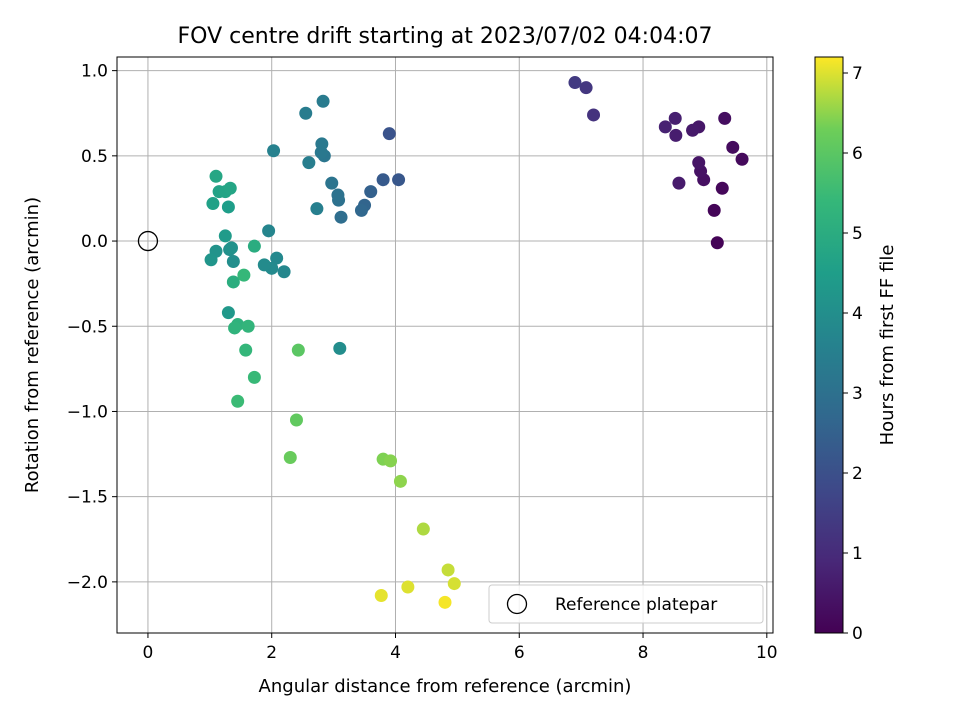 The width and height of the screenshot is (960, 720). What do you see at coordinates (519, 653) in the screenshot?
I see `x-tick-label: 6` at bounding box center [519, 653].